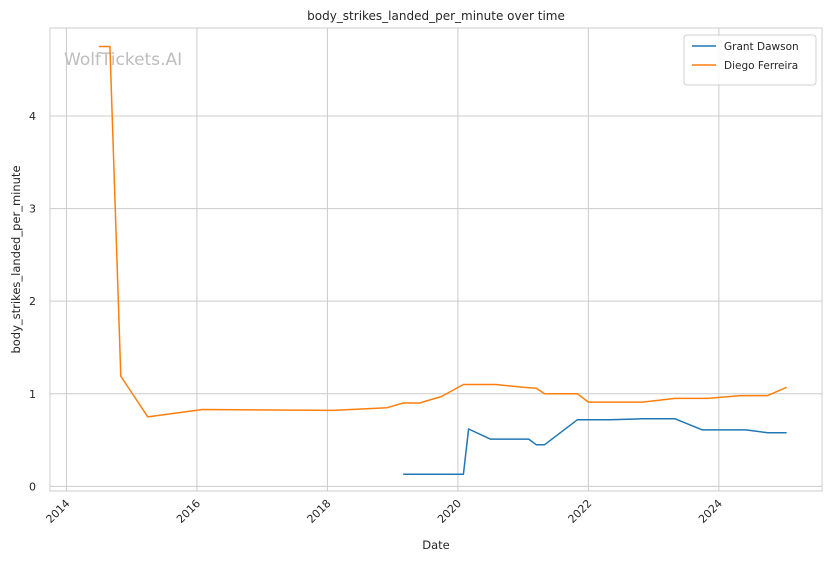  Describe the element at coordinates (188, 511) in the screenshot. I see `x-tick-label: 2016` at that location.